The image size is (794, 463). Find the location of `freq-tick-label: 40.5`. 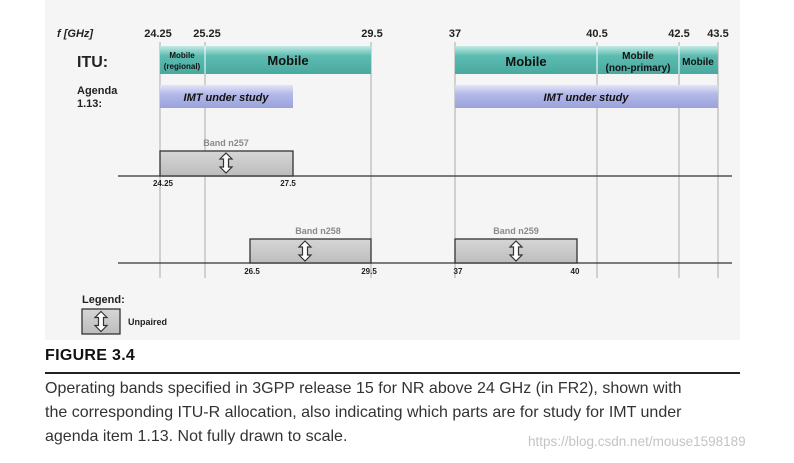

freq-tick-label: 40.5 is located at coordinates (596, 34).